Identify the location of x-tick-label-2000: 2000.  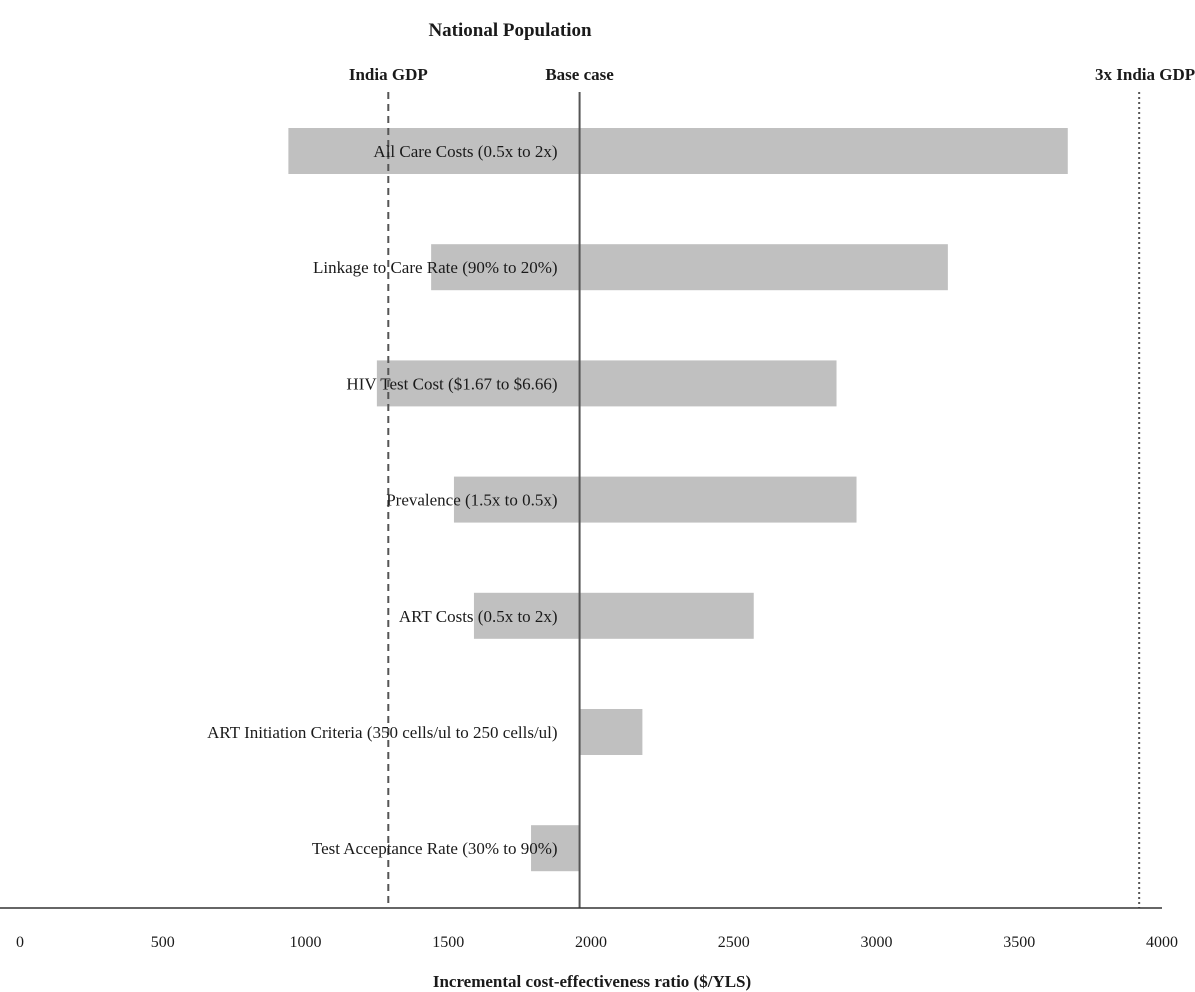
(591, 942).